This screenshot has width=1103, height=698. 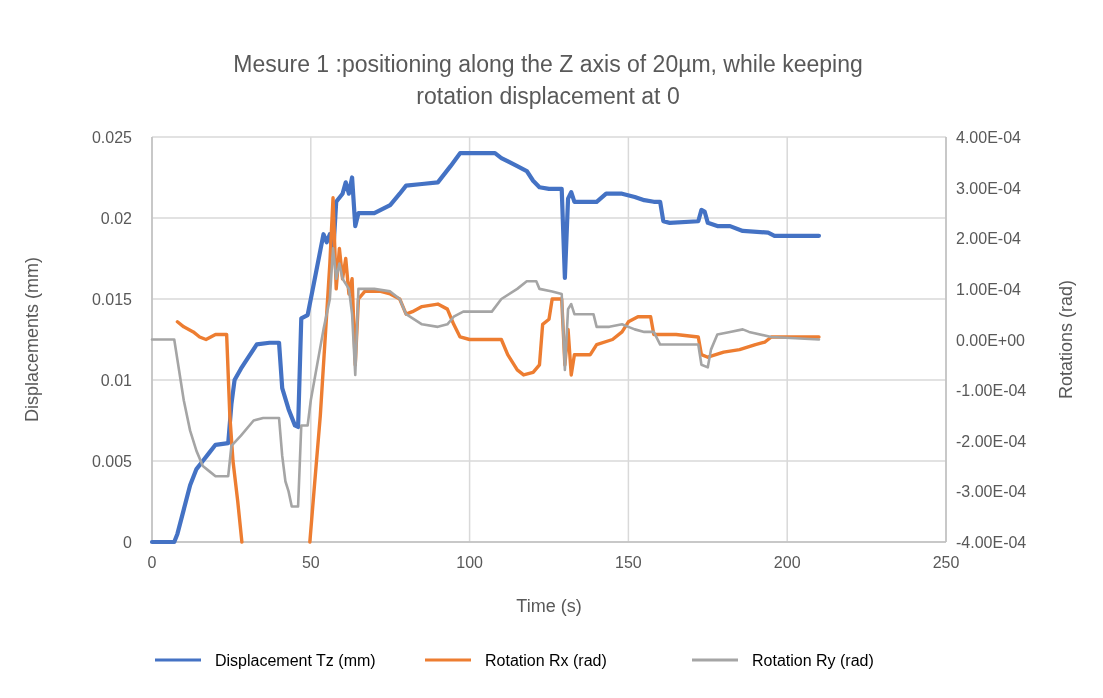 I want to click on y2-tick-label: -1.00E-04, so click(x=991, y=391).